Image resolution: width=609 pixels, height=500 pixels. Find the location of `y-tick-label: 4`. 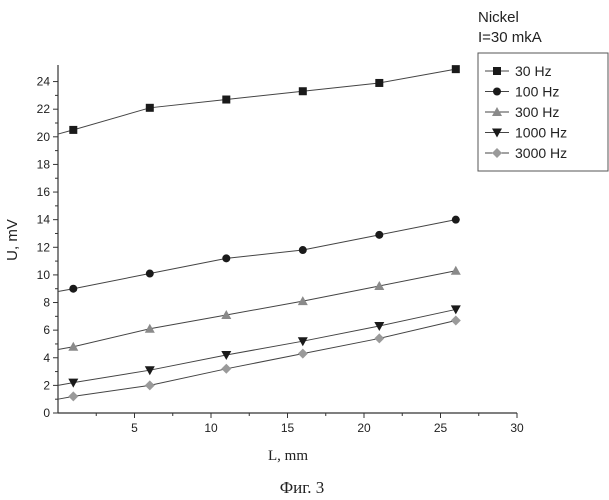

y-tick-label: 4 is located at coordinates (46, 358).